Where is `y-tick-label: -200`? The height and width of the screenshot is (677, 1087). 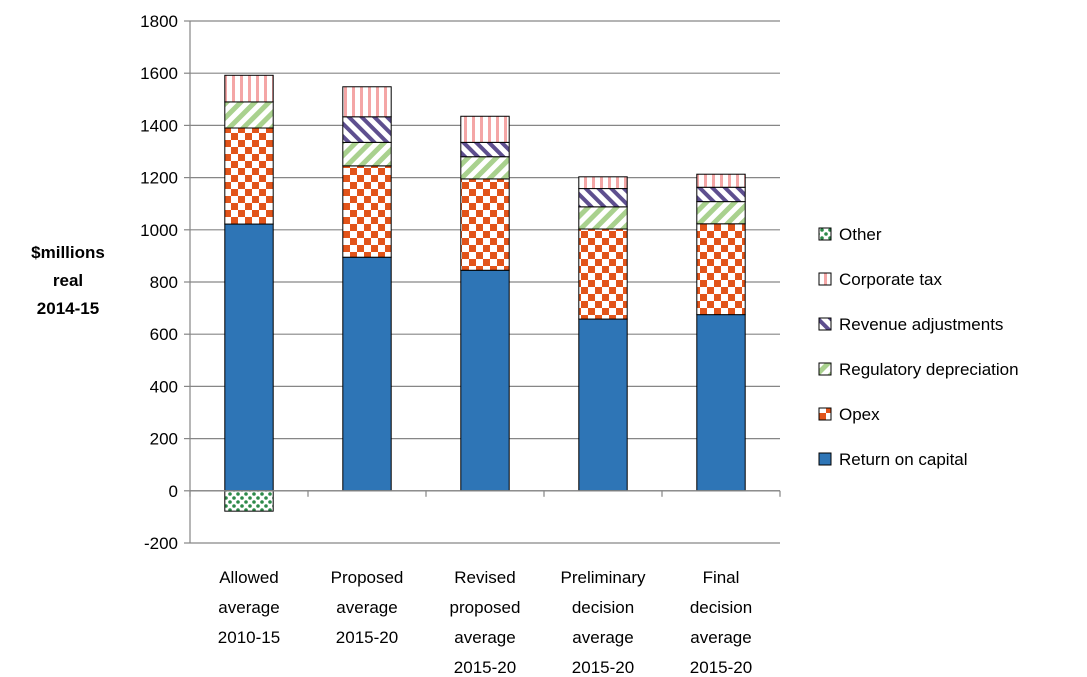
y-tick-label: -200 is located at coordinates (161, 543).